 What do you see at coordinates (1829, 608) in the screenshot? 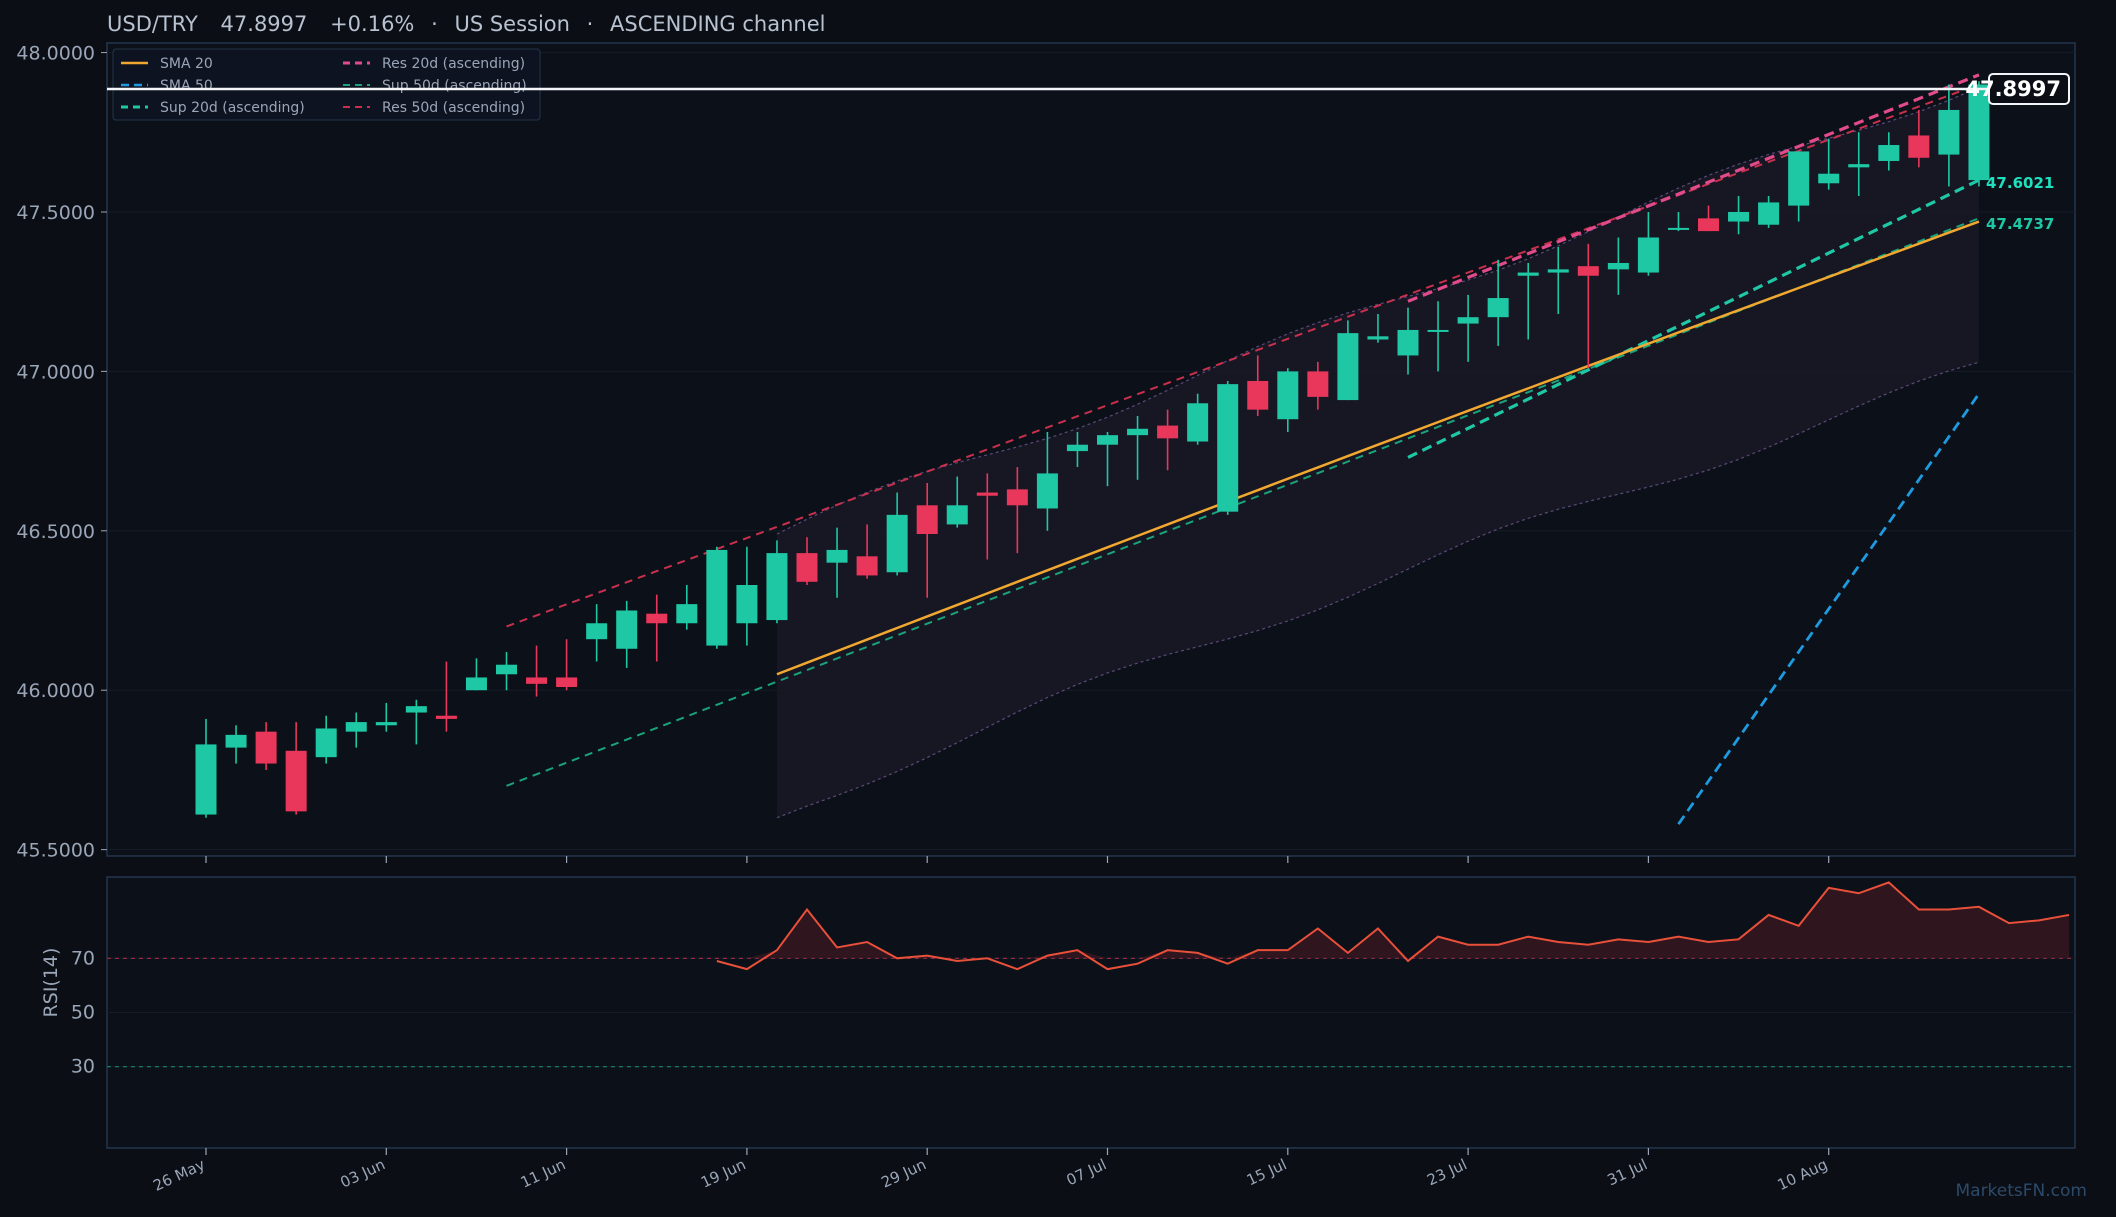
I see `sma50-line` at bounding box center [1829, 608].